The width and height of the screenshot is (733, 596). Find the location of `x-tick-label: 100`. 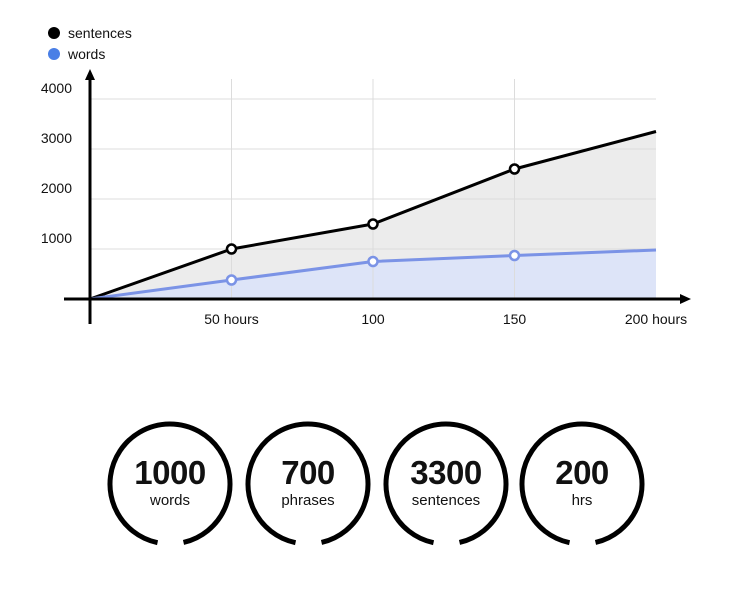

x-tick-label: 100 is located at coordinates (373, 319).